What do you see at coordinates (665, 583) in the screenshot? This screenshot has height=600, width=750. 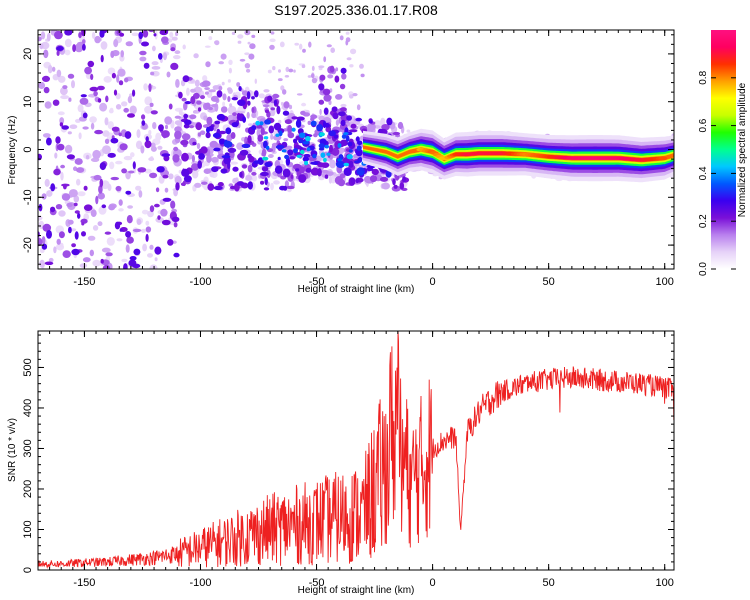 I see `x-tick-label: 100` at bounding box center [665, 583].